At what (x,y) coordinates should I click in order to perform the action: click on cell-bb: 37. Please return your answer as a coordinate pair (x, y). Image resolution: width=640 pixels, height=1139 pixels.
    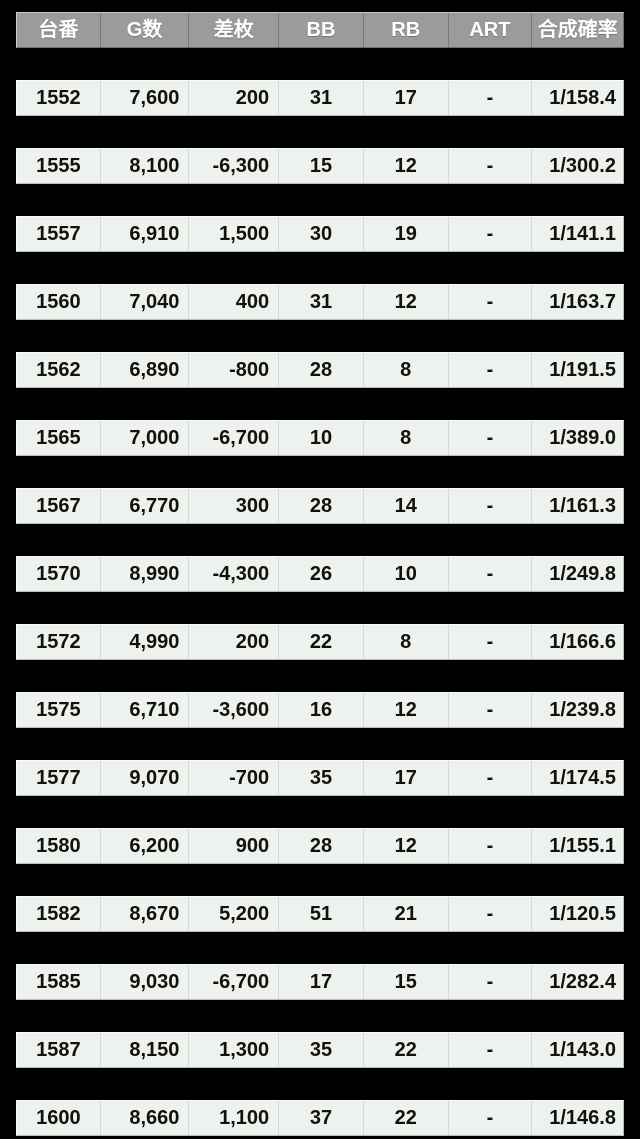
    Looking at the image, I should click on (321, 1118).